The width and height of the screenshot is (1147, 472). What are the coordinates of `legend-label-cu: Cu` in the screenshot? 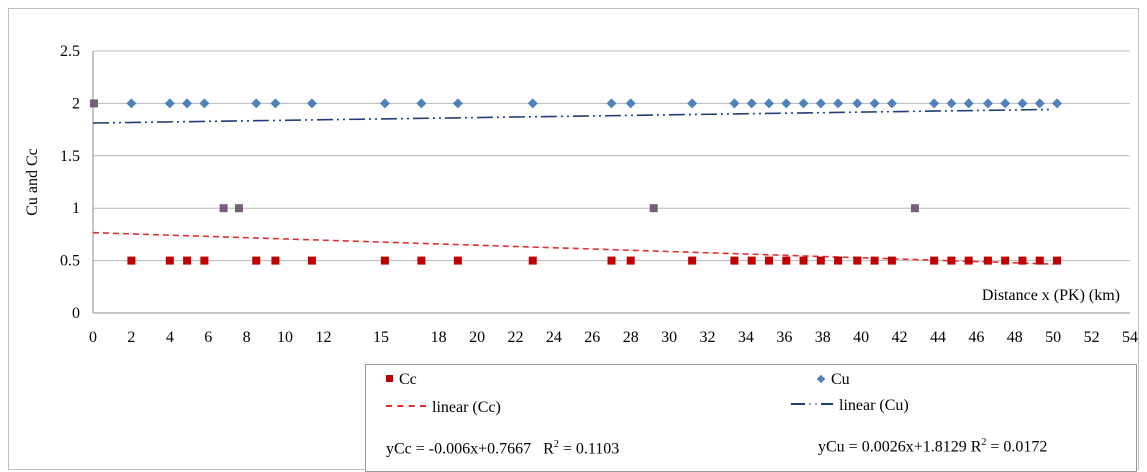 It's located at (840, 379).